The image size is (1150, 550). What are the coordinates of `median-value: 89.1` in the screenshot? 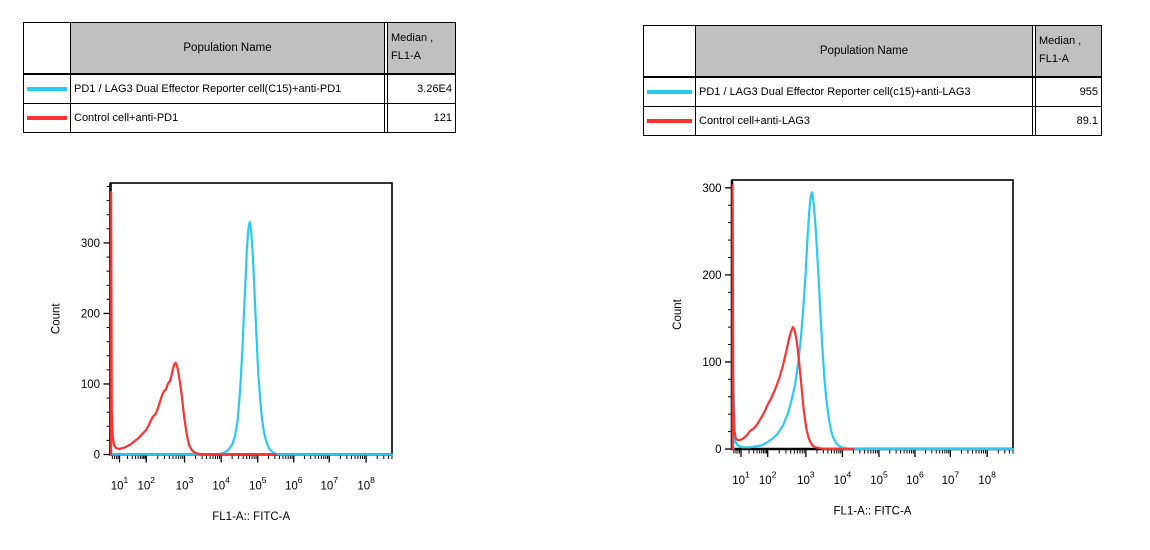 It's located at (1068, 121).